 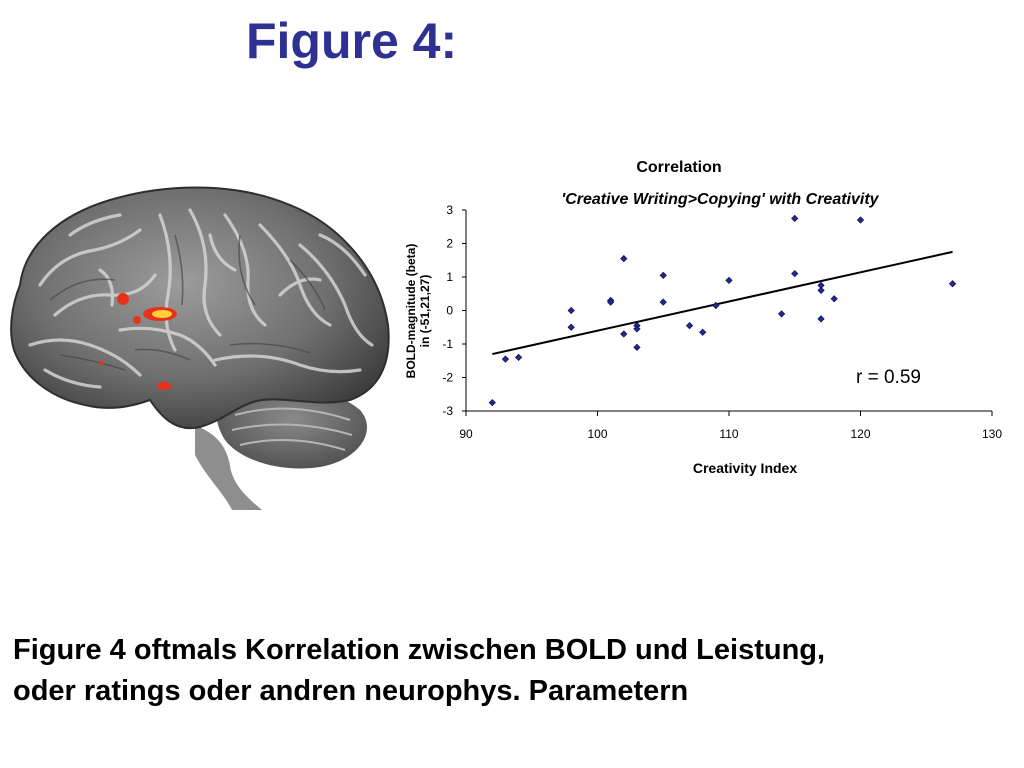 I want to click on y-axis-label: BOLD-magnitude (beta) in (-51,21,27), so click(x=418, y=311).